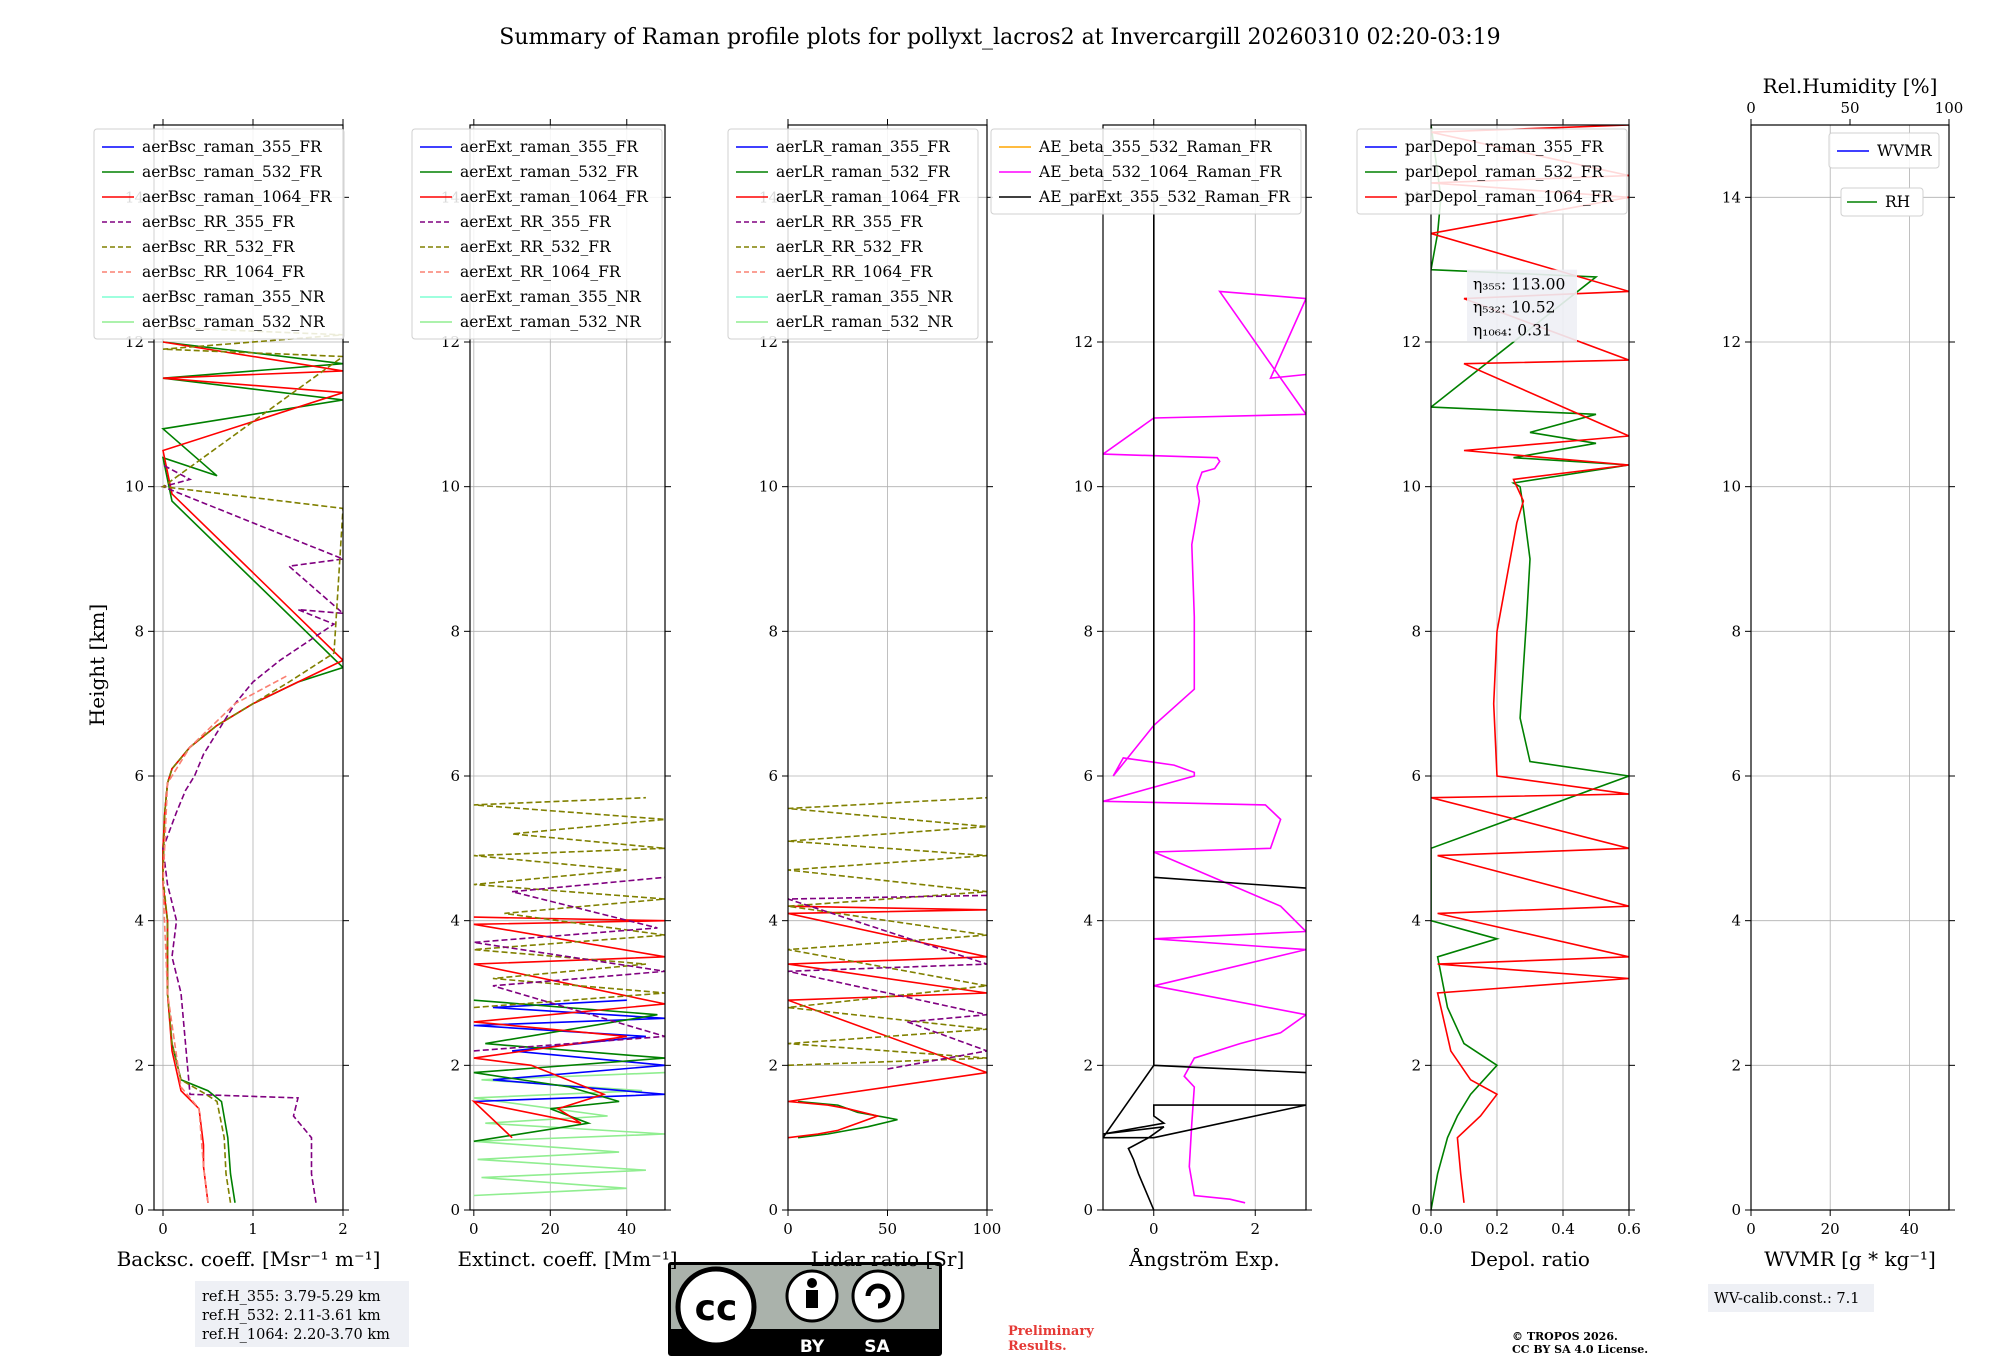 Image resolution: width=2000 pixels, height=1360 pixels. Describe the element at coordinates (1255, 1229) in the screenshot. I see `x-tick-label: 2` at that location.